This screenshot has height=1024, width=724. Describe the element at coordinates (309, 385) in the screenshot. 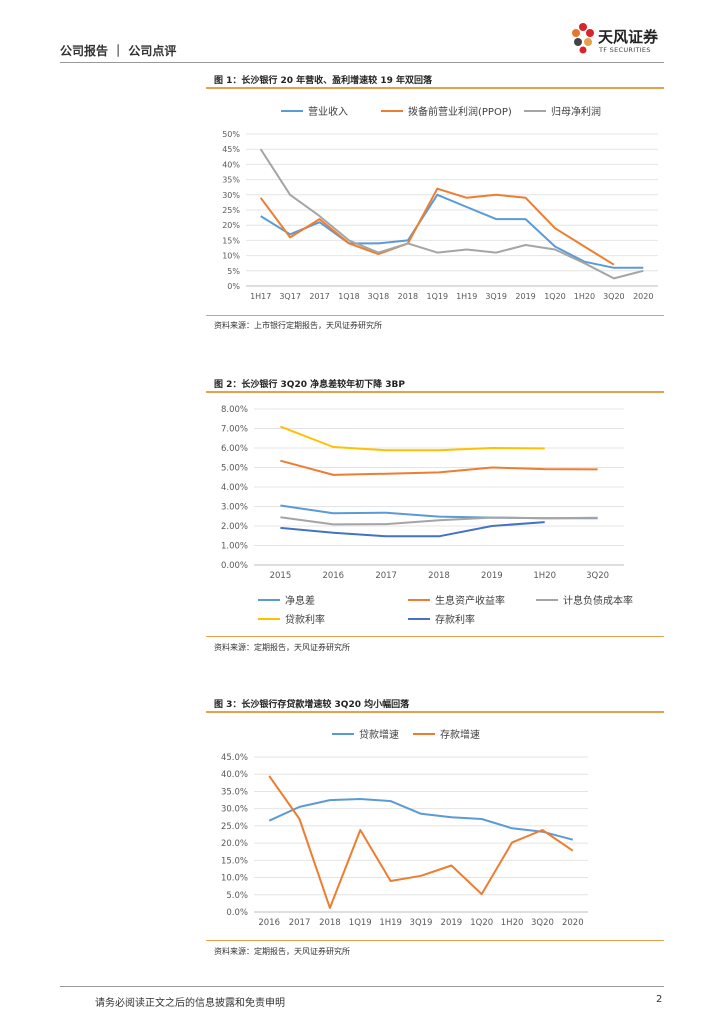

I see `figure-2-title: 图 2：长沙银行 3Q20 净息差较年初下降 3BP` at that location.